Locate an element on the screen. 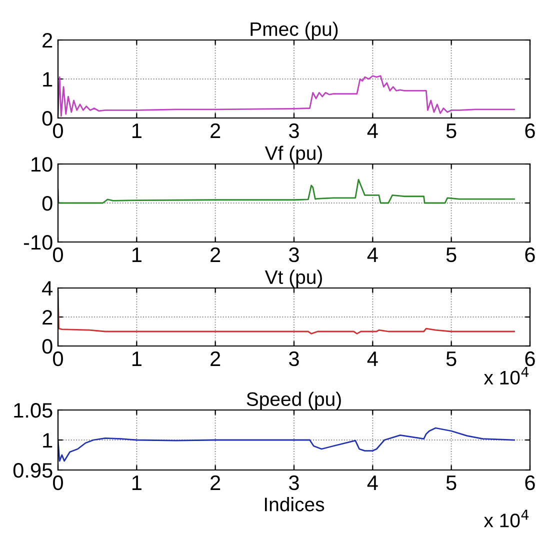 This screenshot has height=556, width=550. y-tick-label: 10 is located at coordinates (42, 164).